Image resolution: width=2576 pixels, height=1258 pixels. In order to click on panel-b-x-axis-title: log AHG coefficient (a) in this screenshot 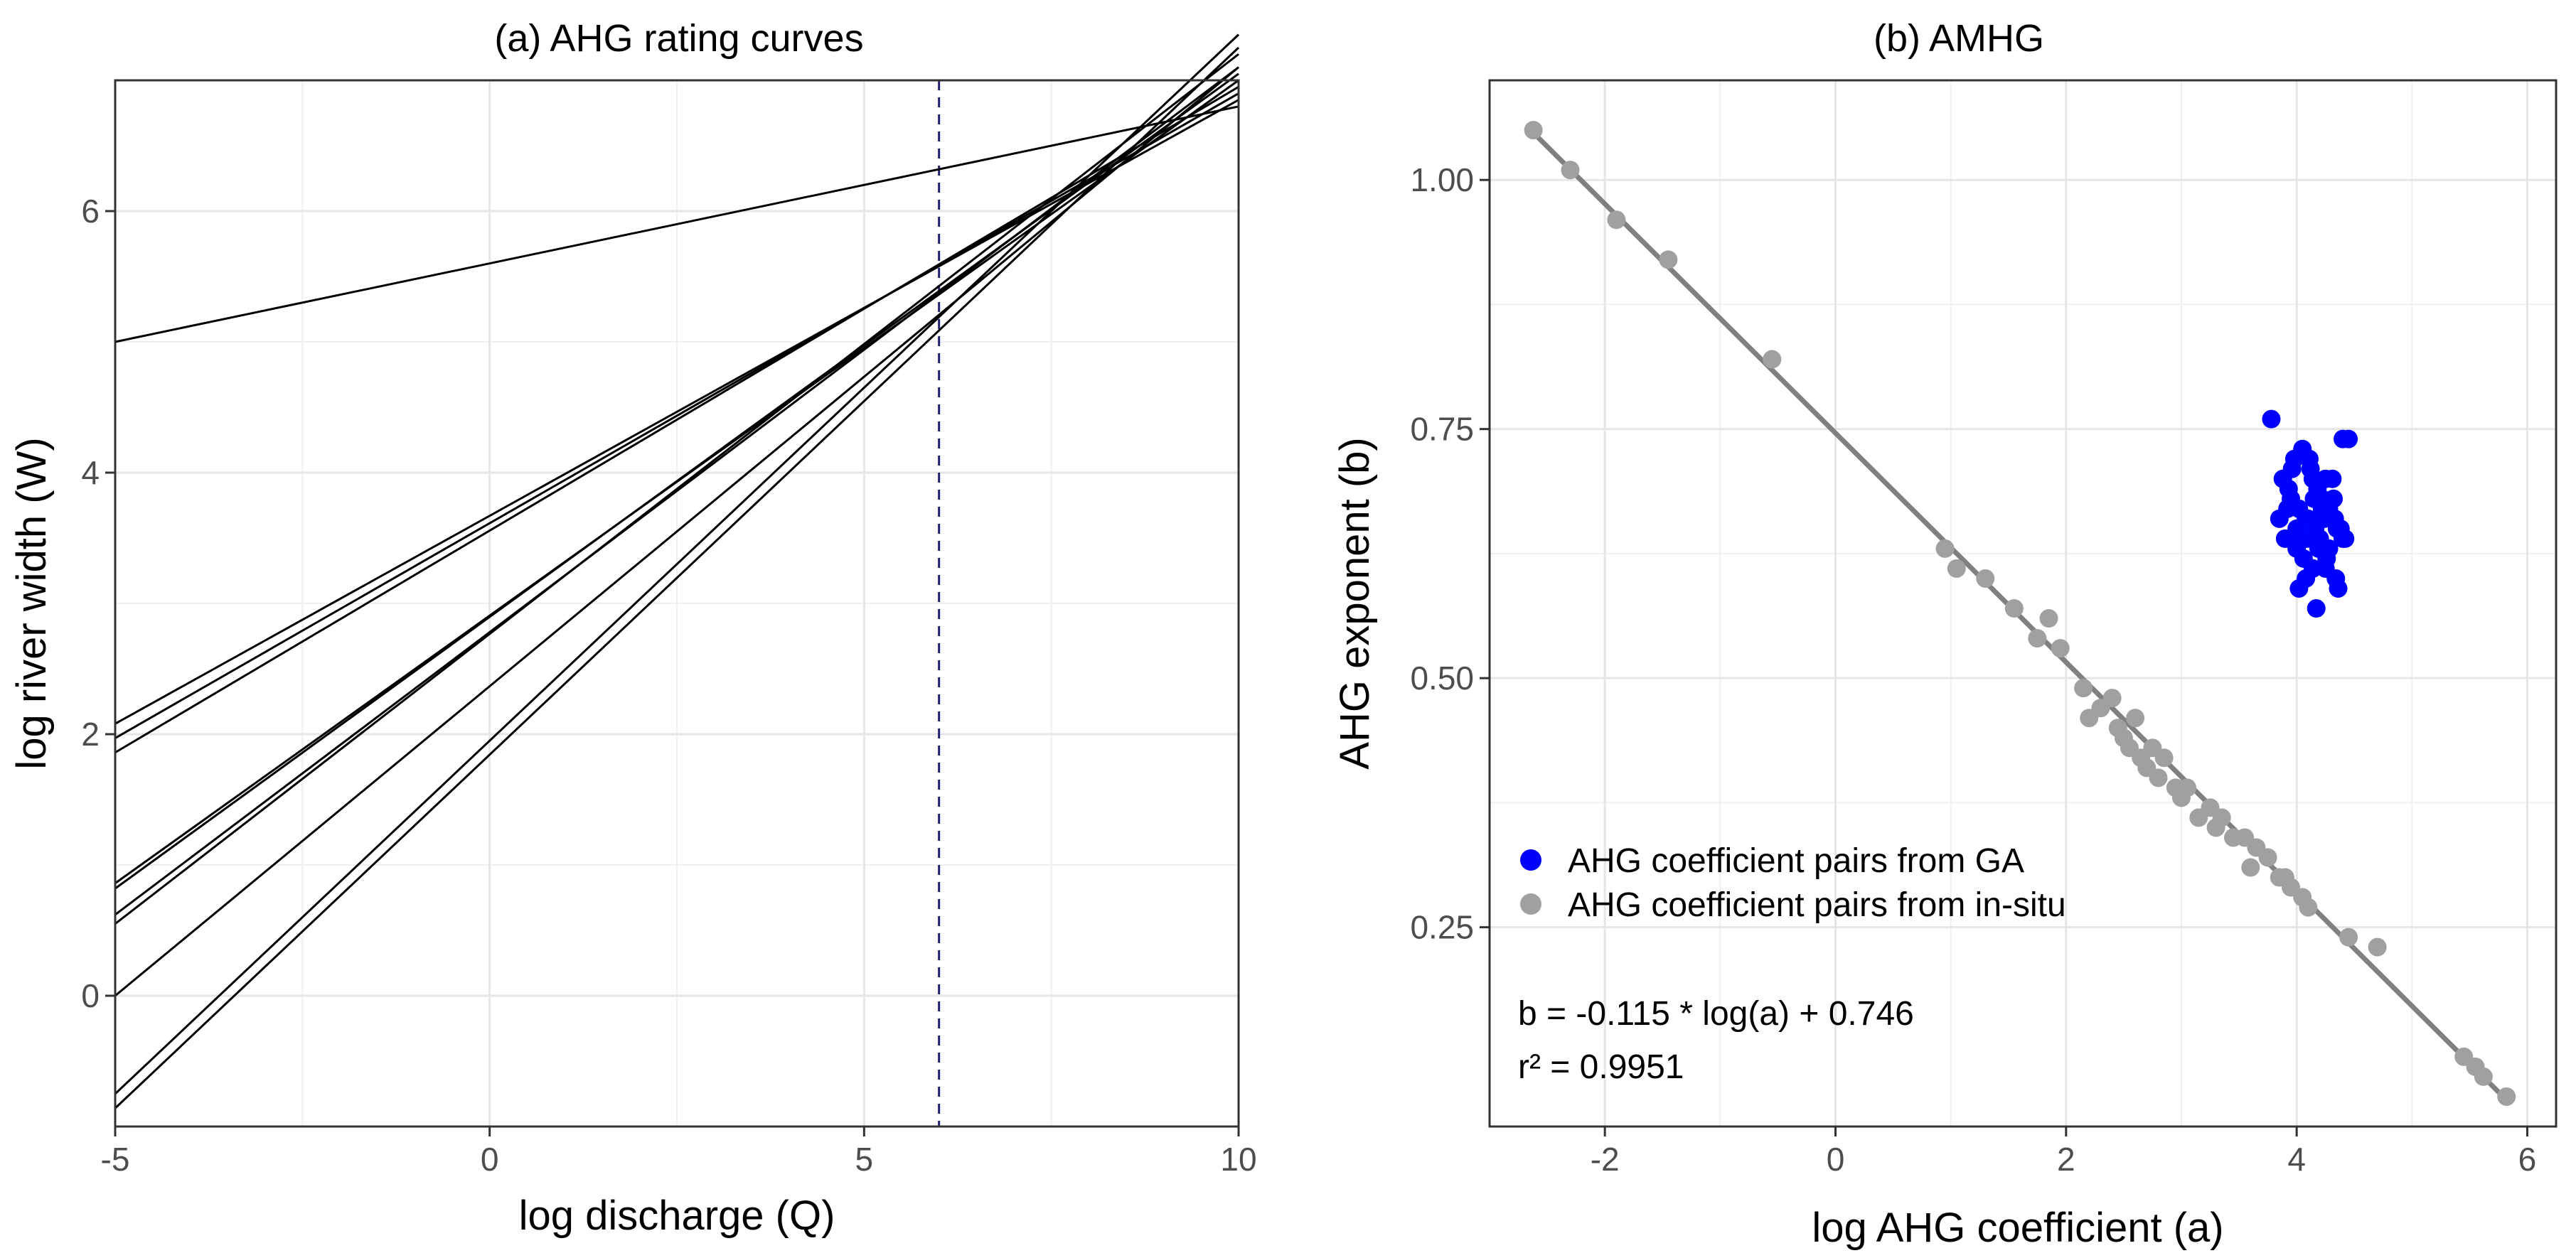, I will do `click(2017, 1228)`.